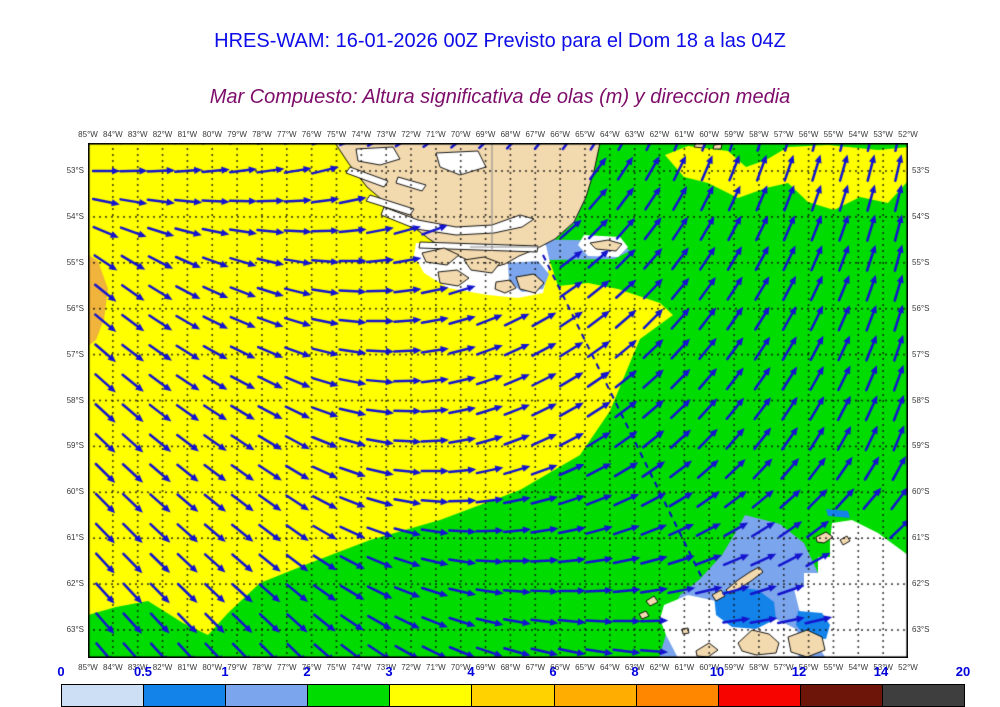  Describe the element at coordinates (808, 667) in the screenshot. I see `lon-label-bottom: 56°W` at that location.